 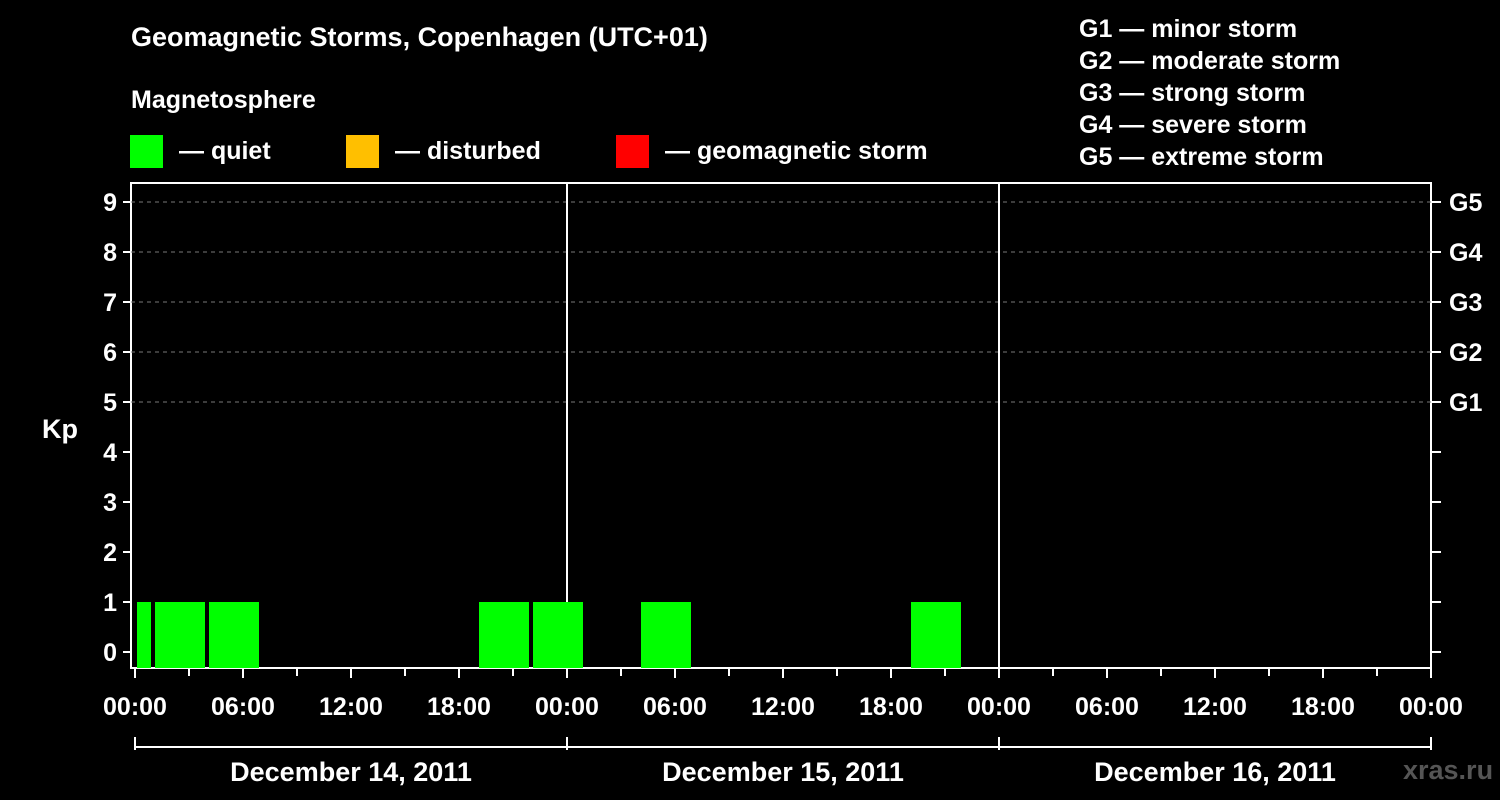 I want to click on chart-title: Geomagnetic Storms, Copenhagen (UTC+01), so click(x=419, y=37).